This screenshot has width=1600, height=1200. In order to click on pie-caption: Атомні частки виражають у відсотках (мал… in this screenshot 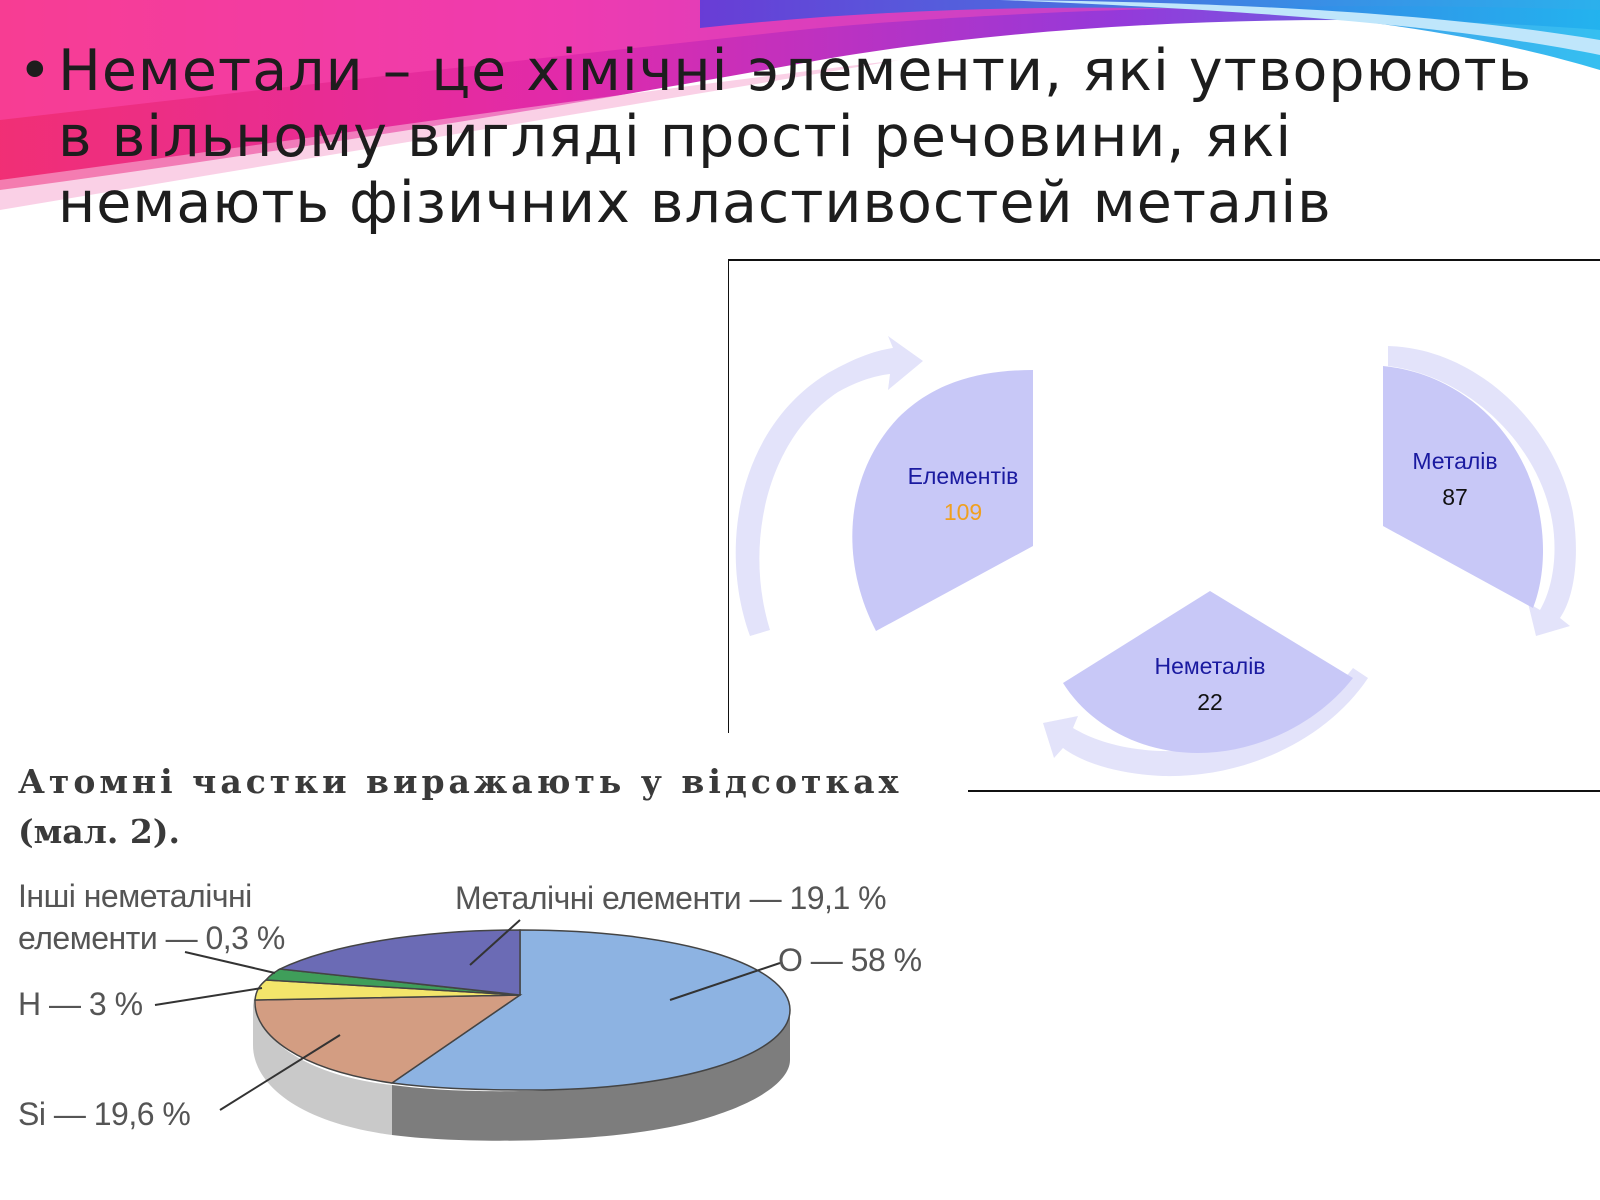, I will do `click(493, 807)`.